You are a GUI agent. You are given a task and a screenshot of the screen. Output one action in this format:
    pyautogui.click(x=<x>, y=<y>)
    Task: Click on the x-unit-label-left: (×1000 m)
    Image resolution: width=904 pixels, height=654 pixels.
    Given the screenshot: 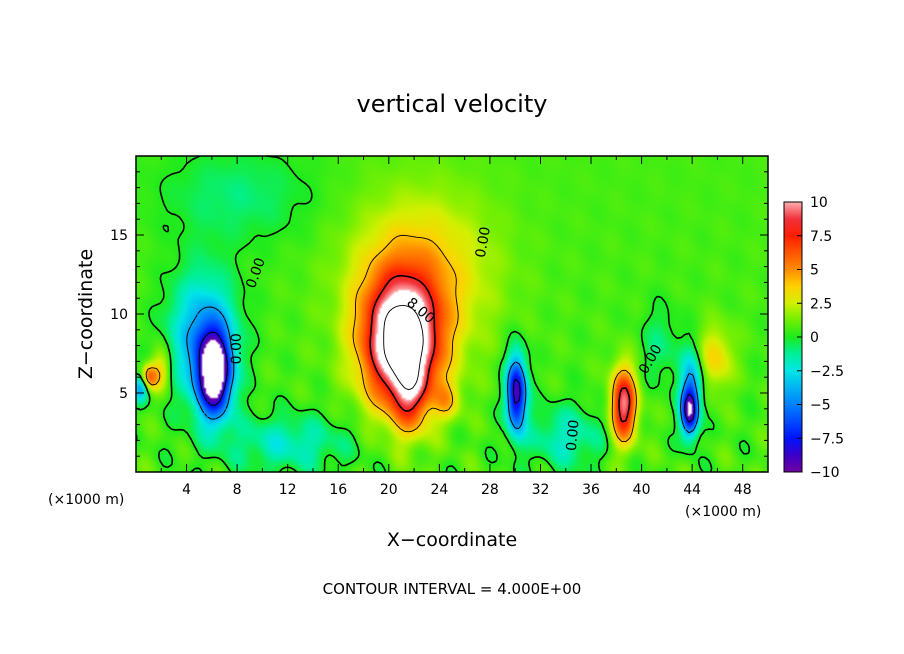 What is the action you would take?
    pyautogui.click(x=86, y=500)
    